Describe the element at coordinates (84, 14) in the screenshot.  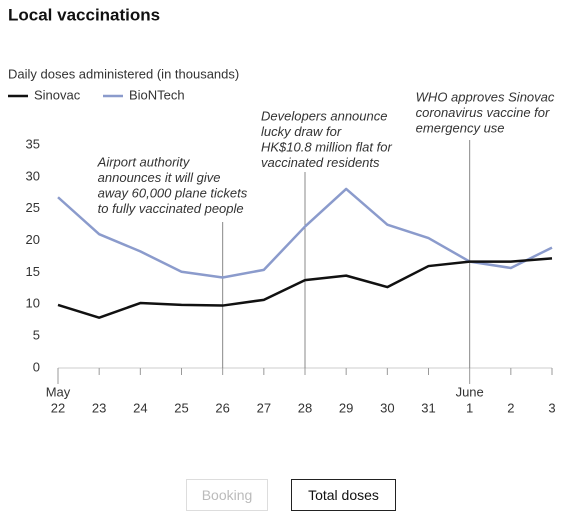
I see `chart-title: Local vaccinations` at that location.